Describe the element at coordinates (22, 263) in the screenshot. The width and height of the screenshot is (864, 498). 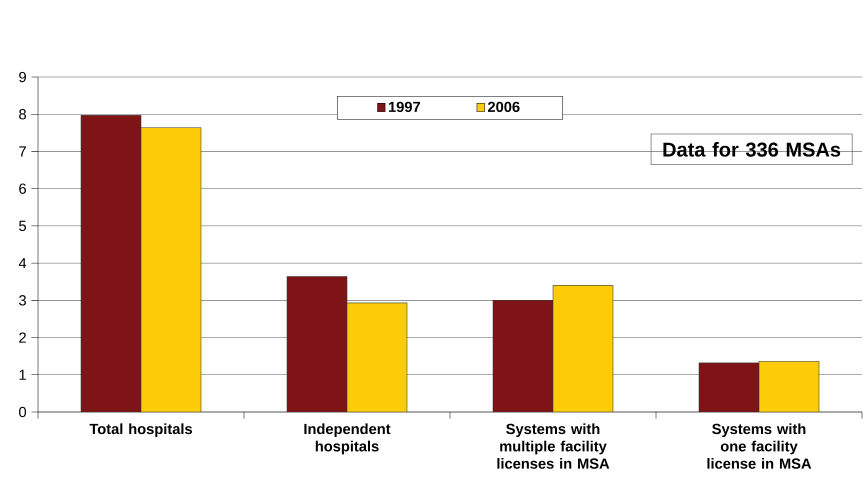
I see `y-tick-label: 4` at that location.